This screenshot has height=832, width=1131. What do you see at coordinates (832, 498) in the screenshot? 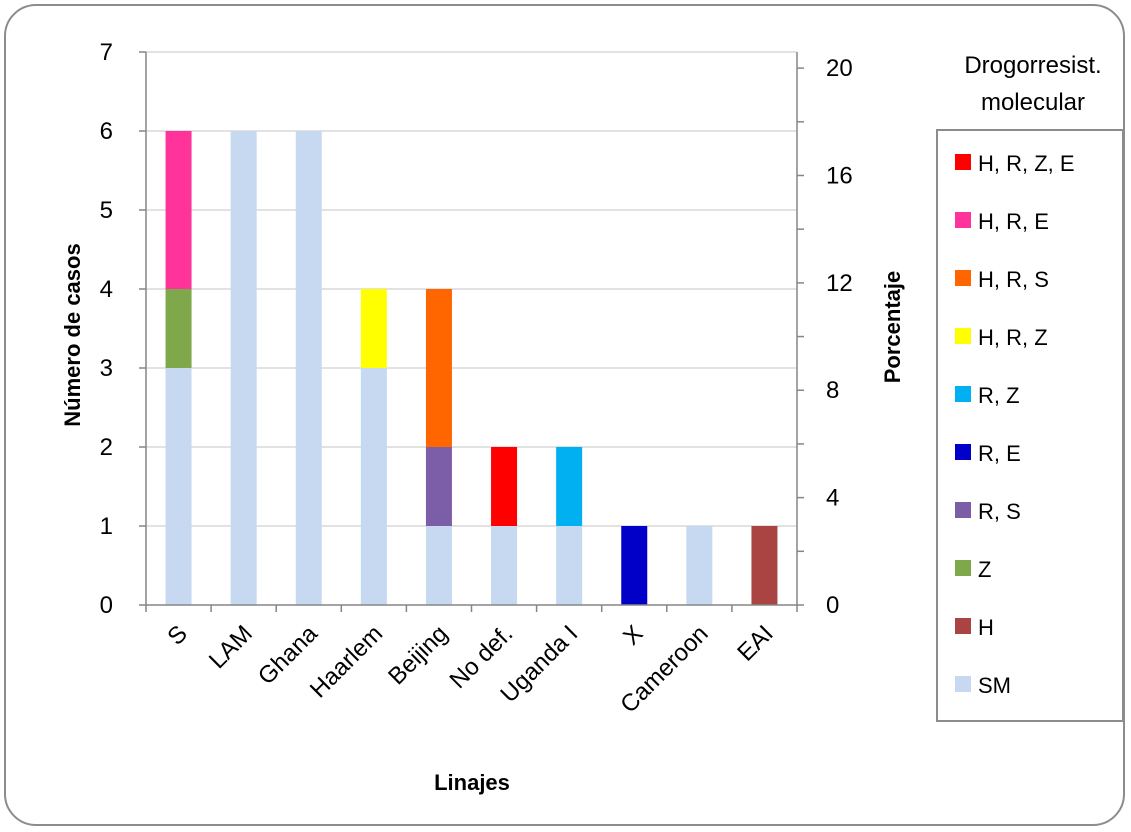
I see `y2-tick-label: 4` at bounding box center [832, 498].